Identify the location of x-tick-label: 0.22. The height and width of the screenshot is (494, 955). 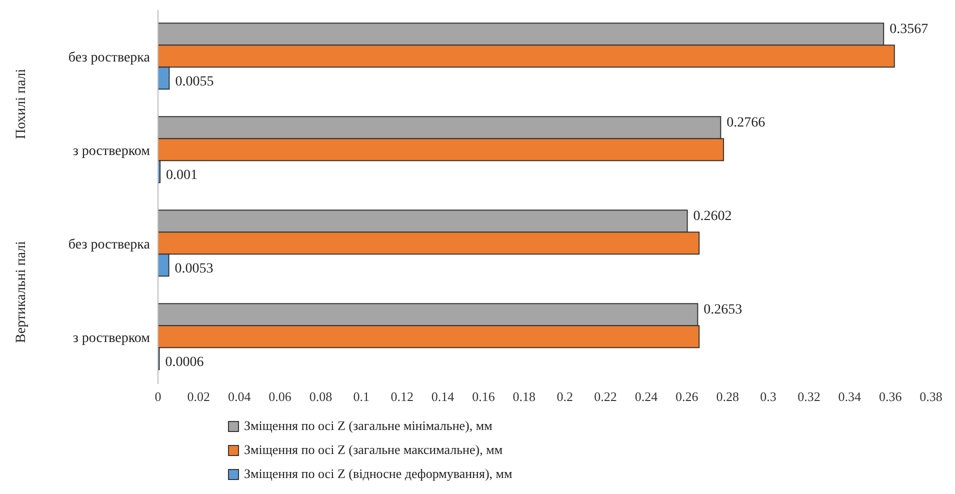
(605, 396).